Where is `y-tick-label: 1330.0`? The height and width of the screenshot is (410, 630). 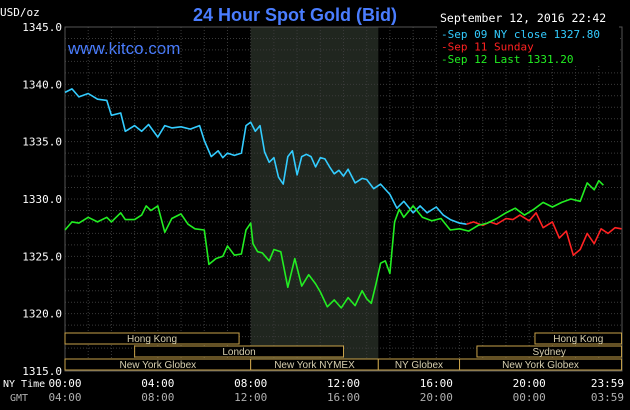
y-tick-label: 1330.0 is located at coordinates (42, 199).